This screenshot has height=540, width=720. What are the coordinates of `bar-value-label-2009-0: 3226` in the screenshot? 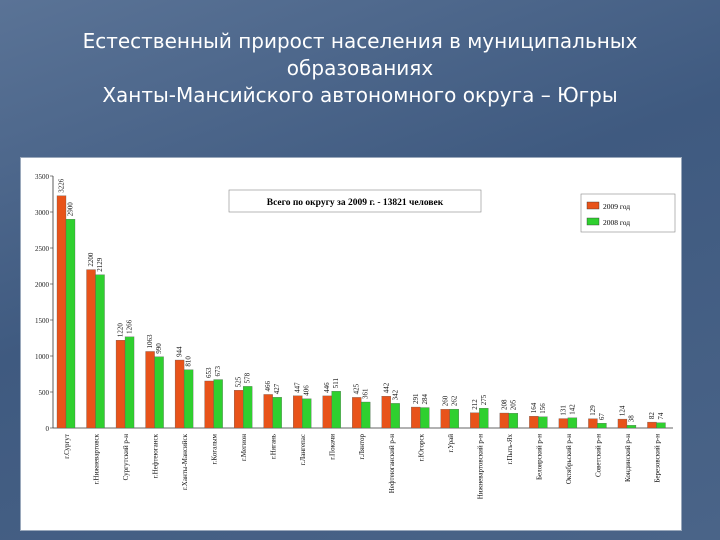 It's located at (62, 185).